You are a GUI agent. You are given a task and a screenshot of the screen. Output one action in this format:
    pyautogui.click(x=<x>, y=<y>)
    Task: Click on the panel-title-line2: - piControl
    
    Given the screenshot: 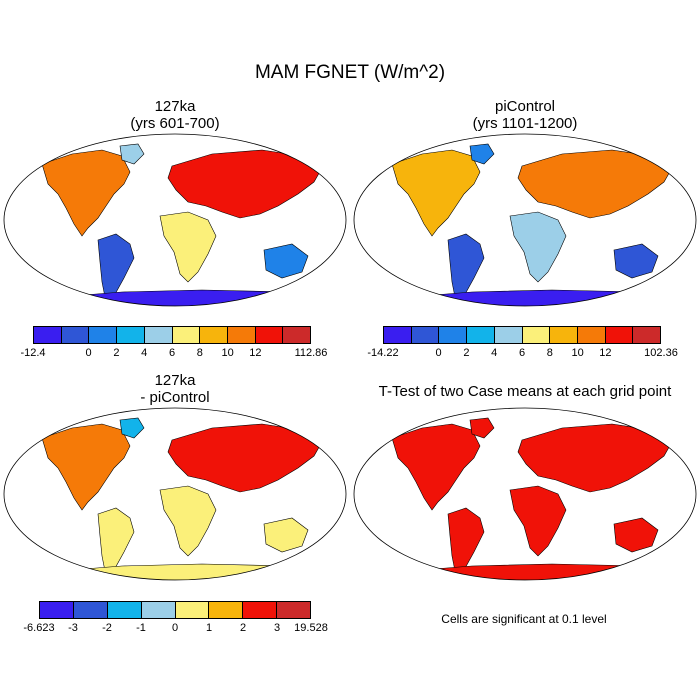 What is the action you would take?
    pyautogui.click(x=175, y=397)
    